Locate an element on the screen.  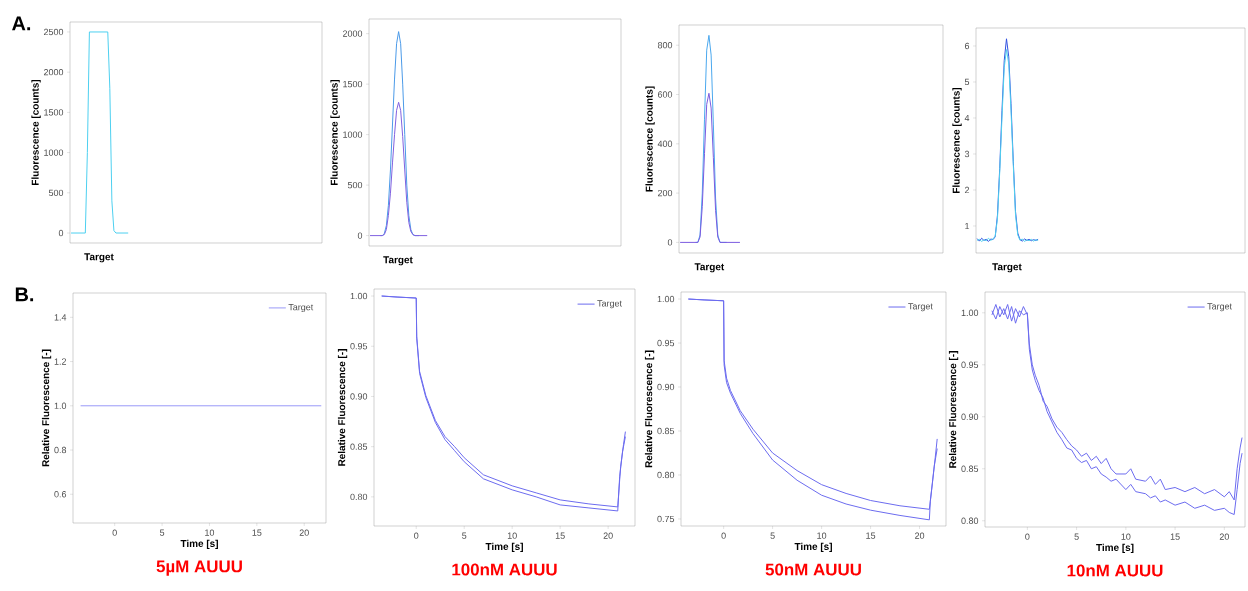
y-tick-label: 200 is located at coordinates (665, 193).